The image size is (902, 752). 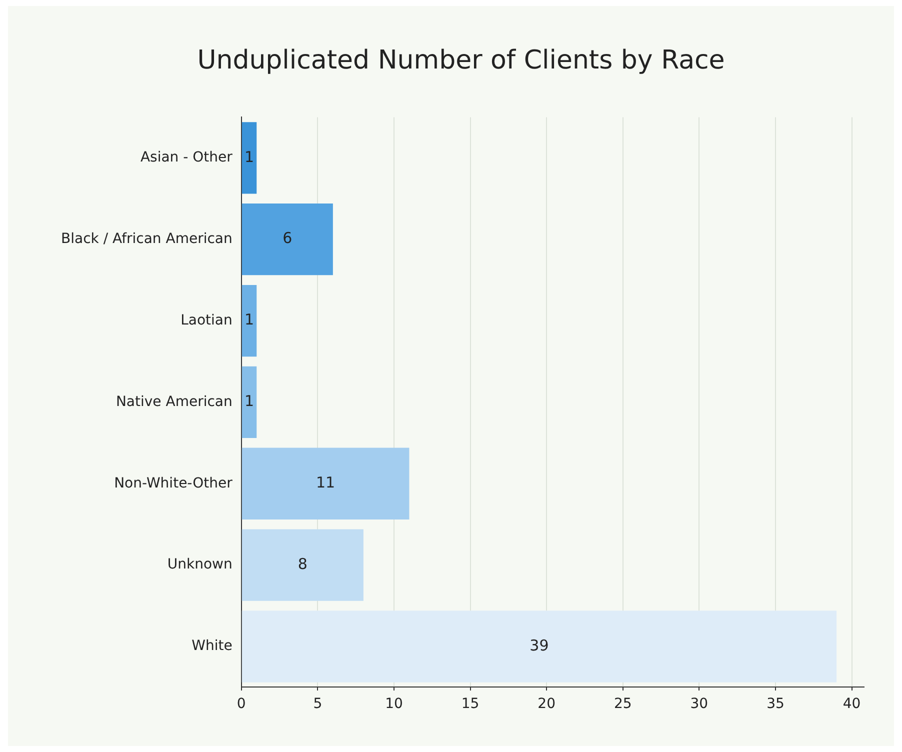 I want to click on x-tick-label: 25, so click(x=623, y=704).